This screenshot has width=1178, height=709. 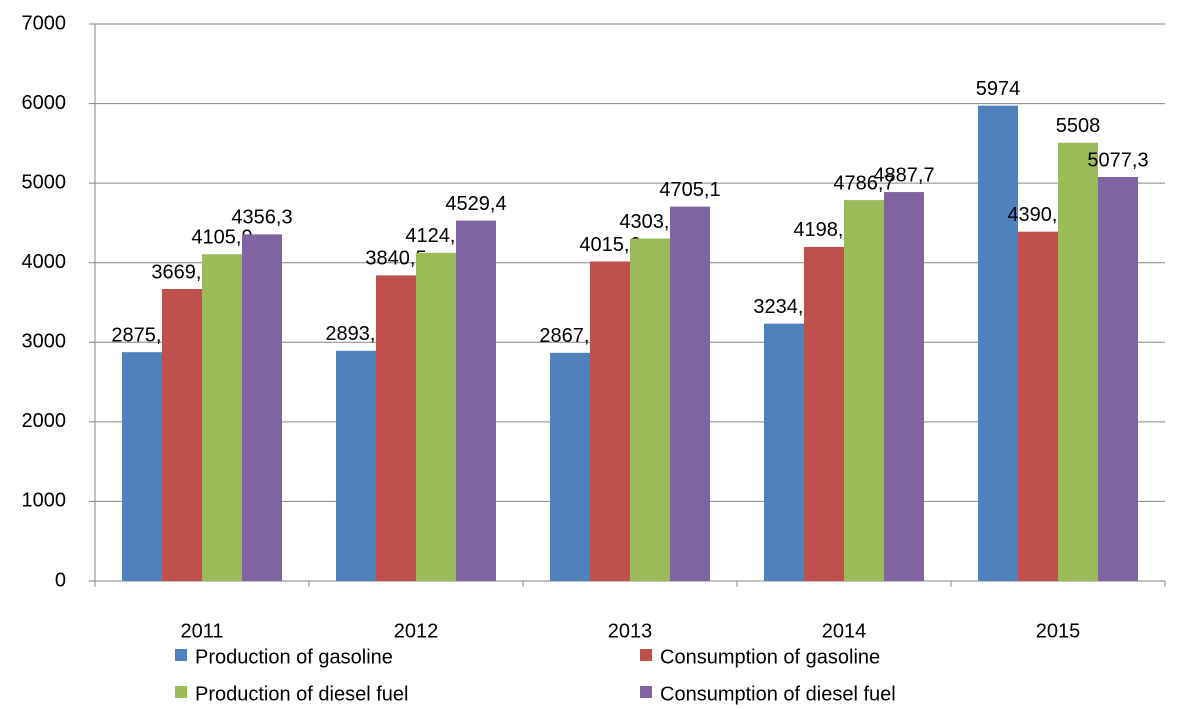 I want to click on data-label: 4390,2, so click(x=1037, y=215).